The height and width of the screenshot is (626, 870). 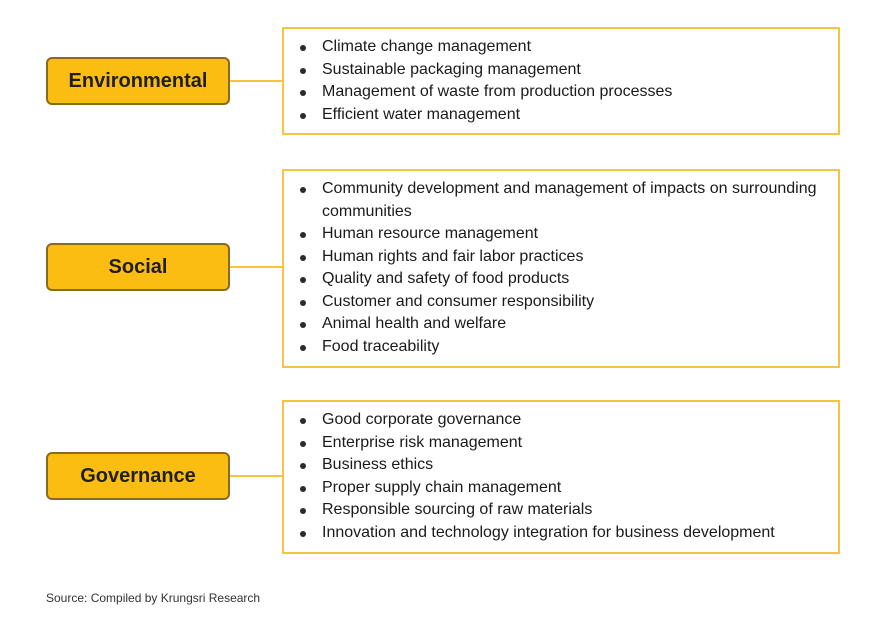 I want to click on category-label-social: Social, so click(x=138, y=267).